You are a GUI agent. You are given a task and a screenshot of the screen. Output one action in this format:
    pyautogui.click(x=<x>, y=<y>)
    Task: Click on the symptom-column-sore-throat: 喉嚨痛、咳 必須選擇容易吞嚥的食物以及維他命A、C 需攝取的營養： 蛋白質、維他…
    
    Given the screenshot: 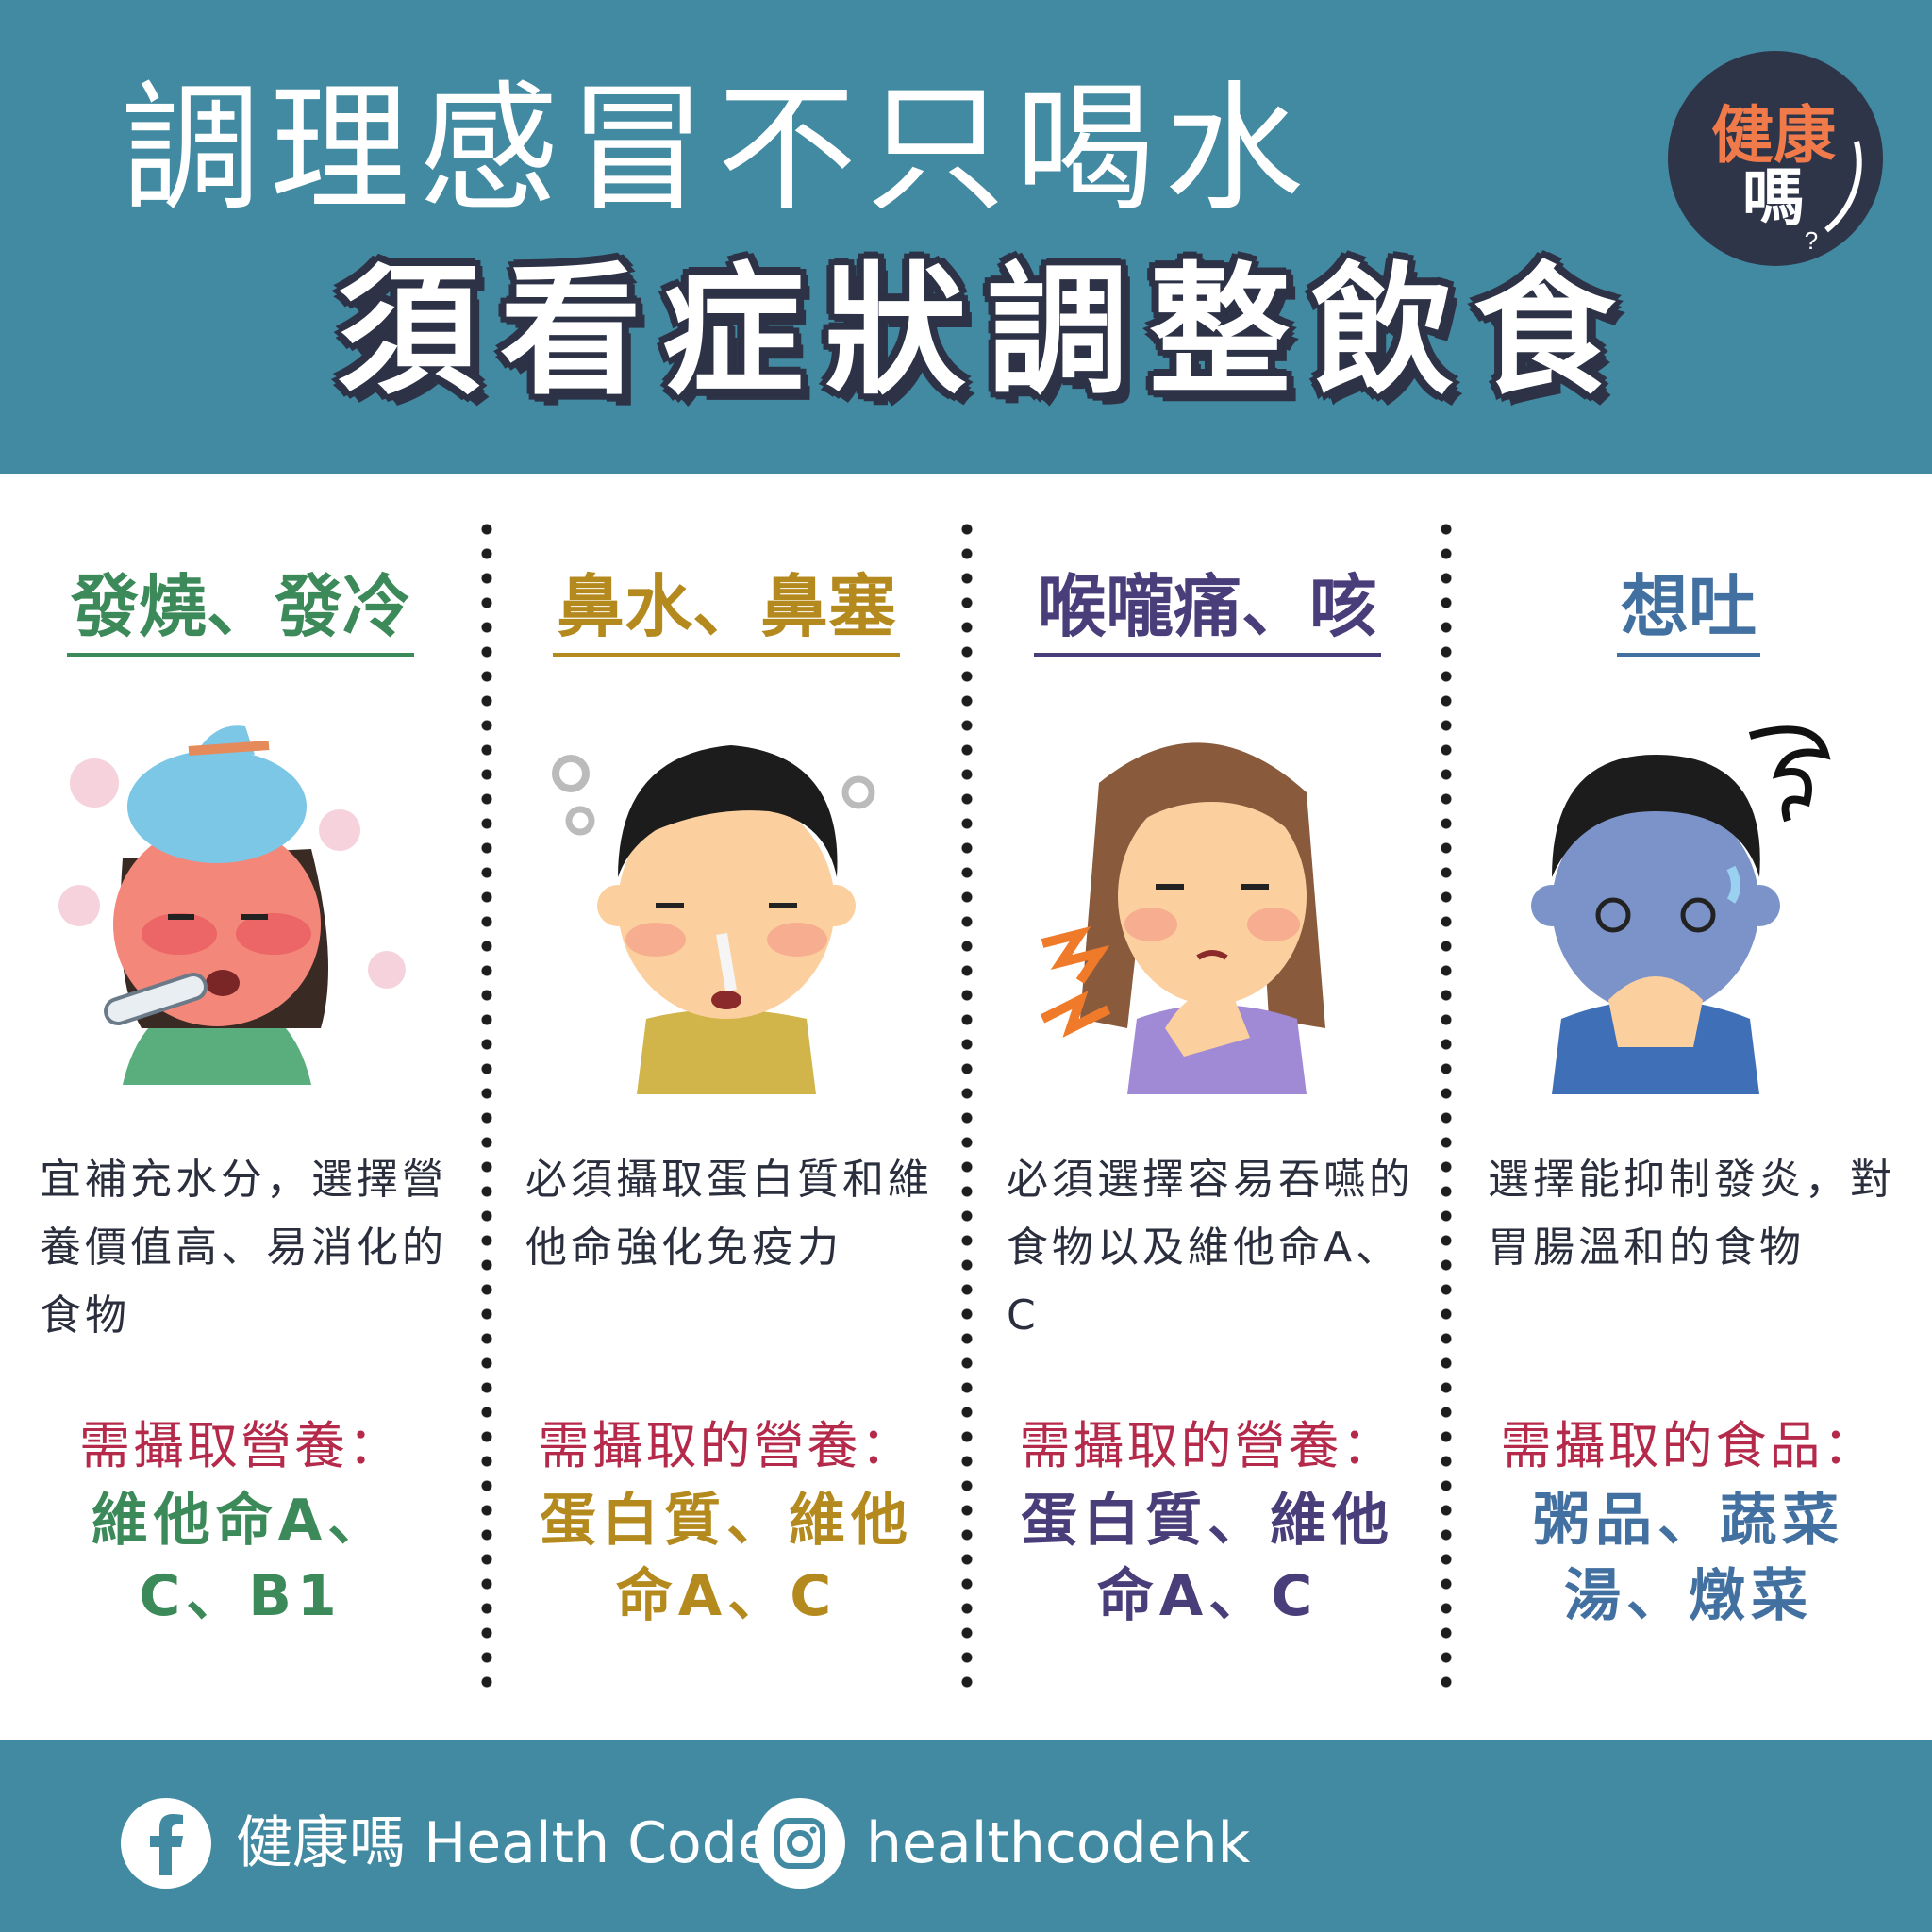 What is the action you would take?
    pyautogui.click(x=1207, y=1118)
    